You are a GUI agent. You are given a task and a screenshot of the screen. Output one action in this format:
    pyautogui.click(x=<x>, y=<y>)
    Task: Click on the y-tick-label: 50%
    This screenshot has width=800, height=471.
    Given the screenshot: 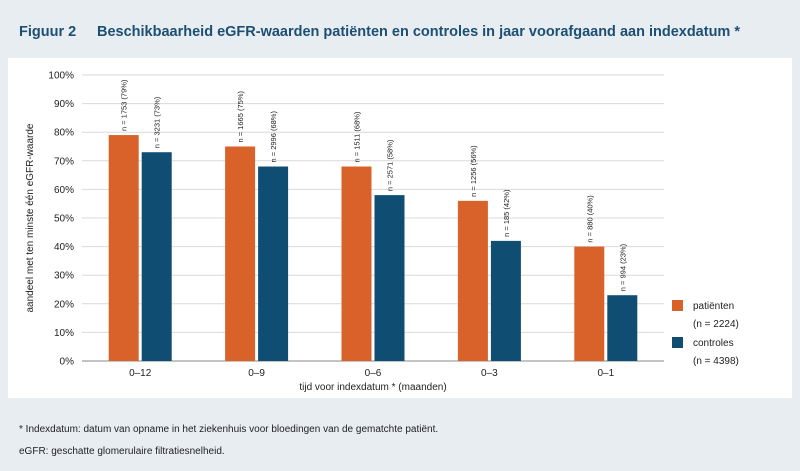 What is the action you would take?
    pyautogui.click(x=64, y=219)
    